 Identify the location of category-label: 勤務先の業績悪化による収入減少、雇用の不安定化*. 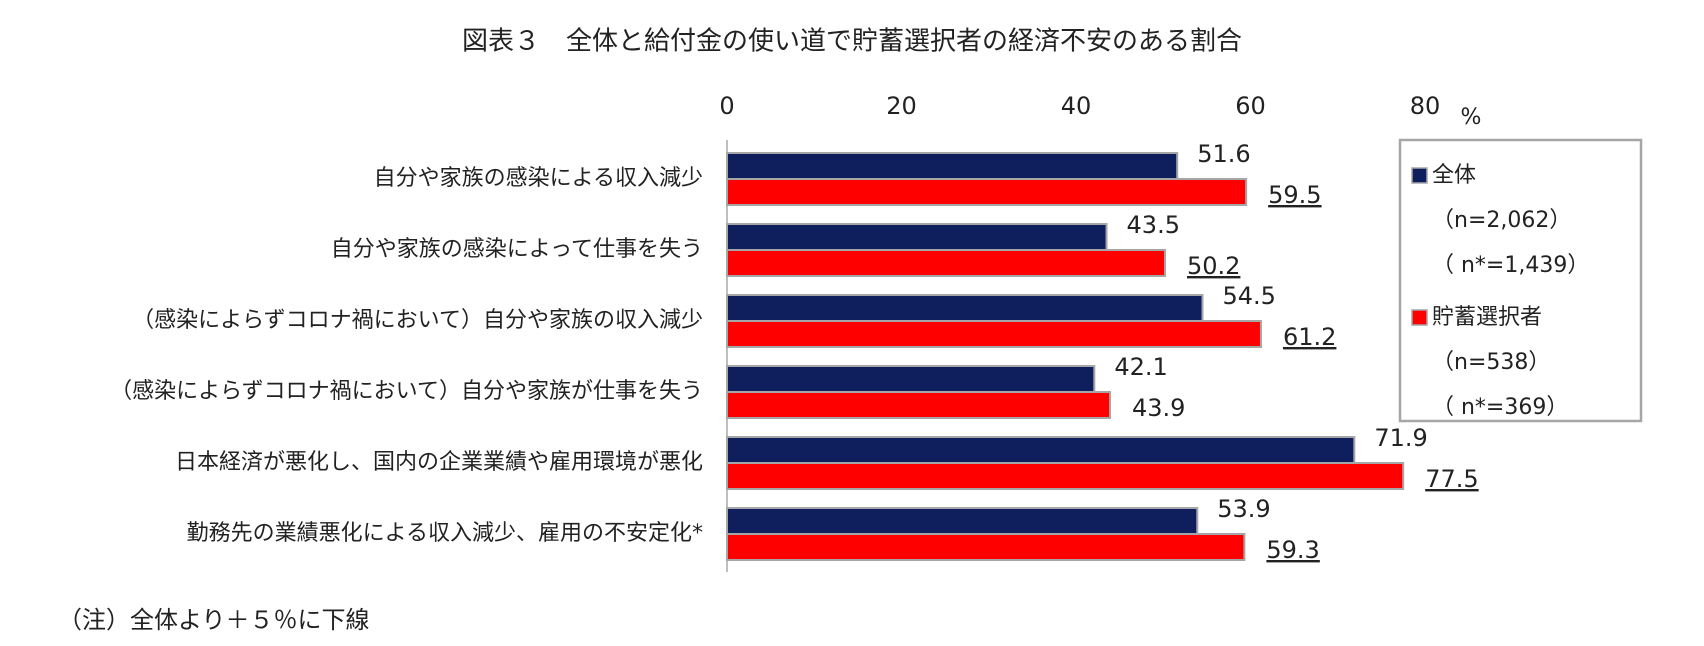
(445, 533).